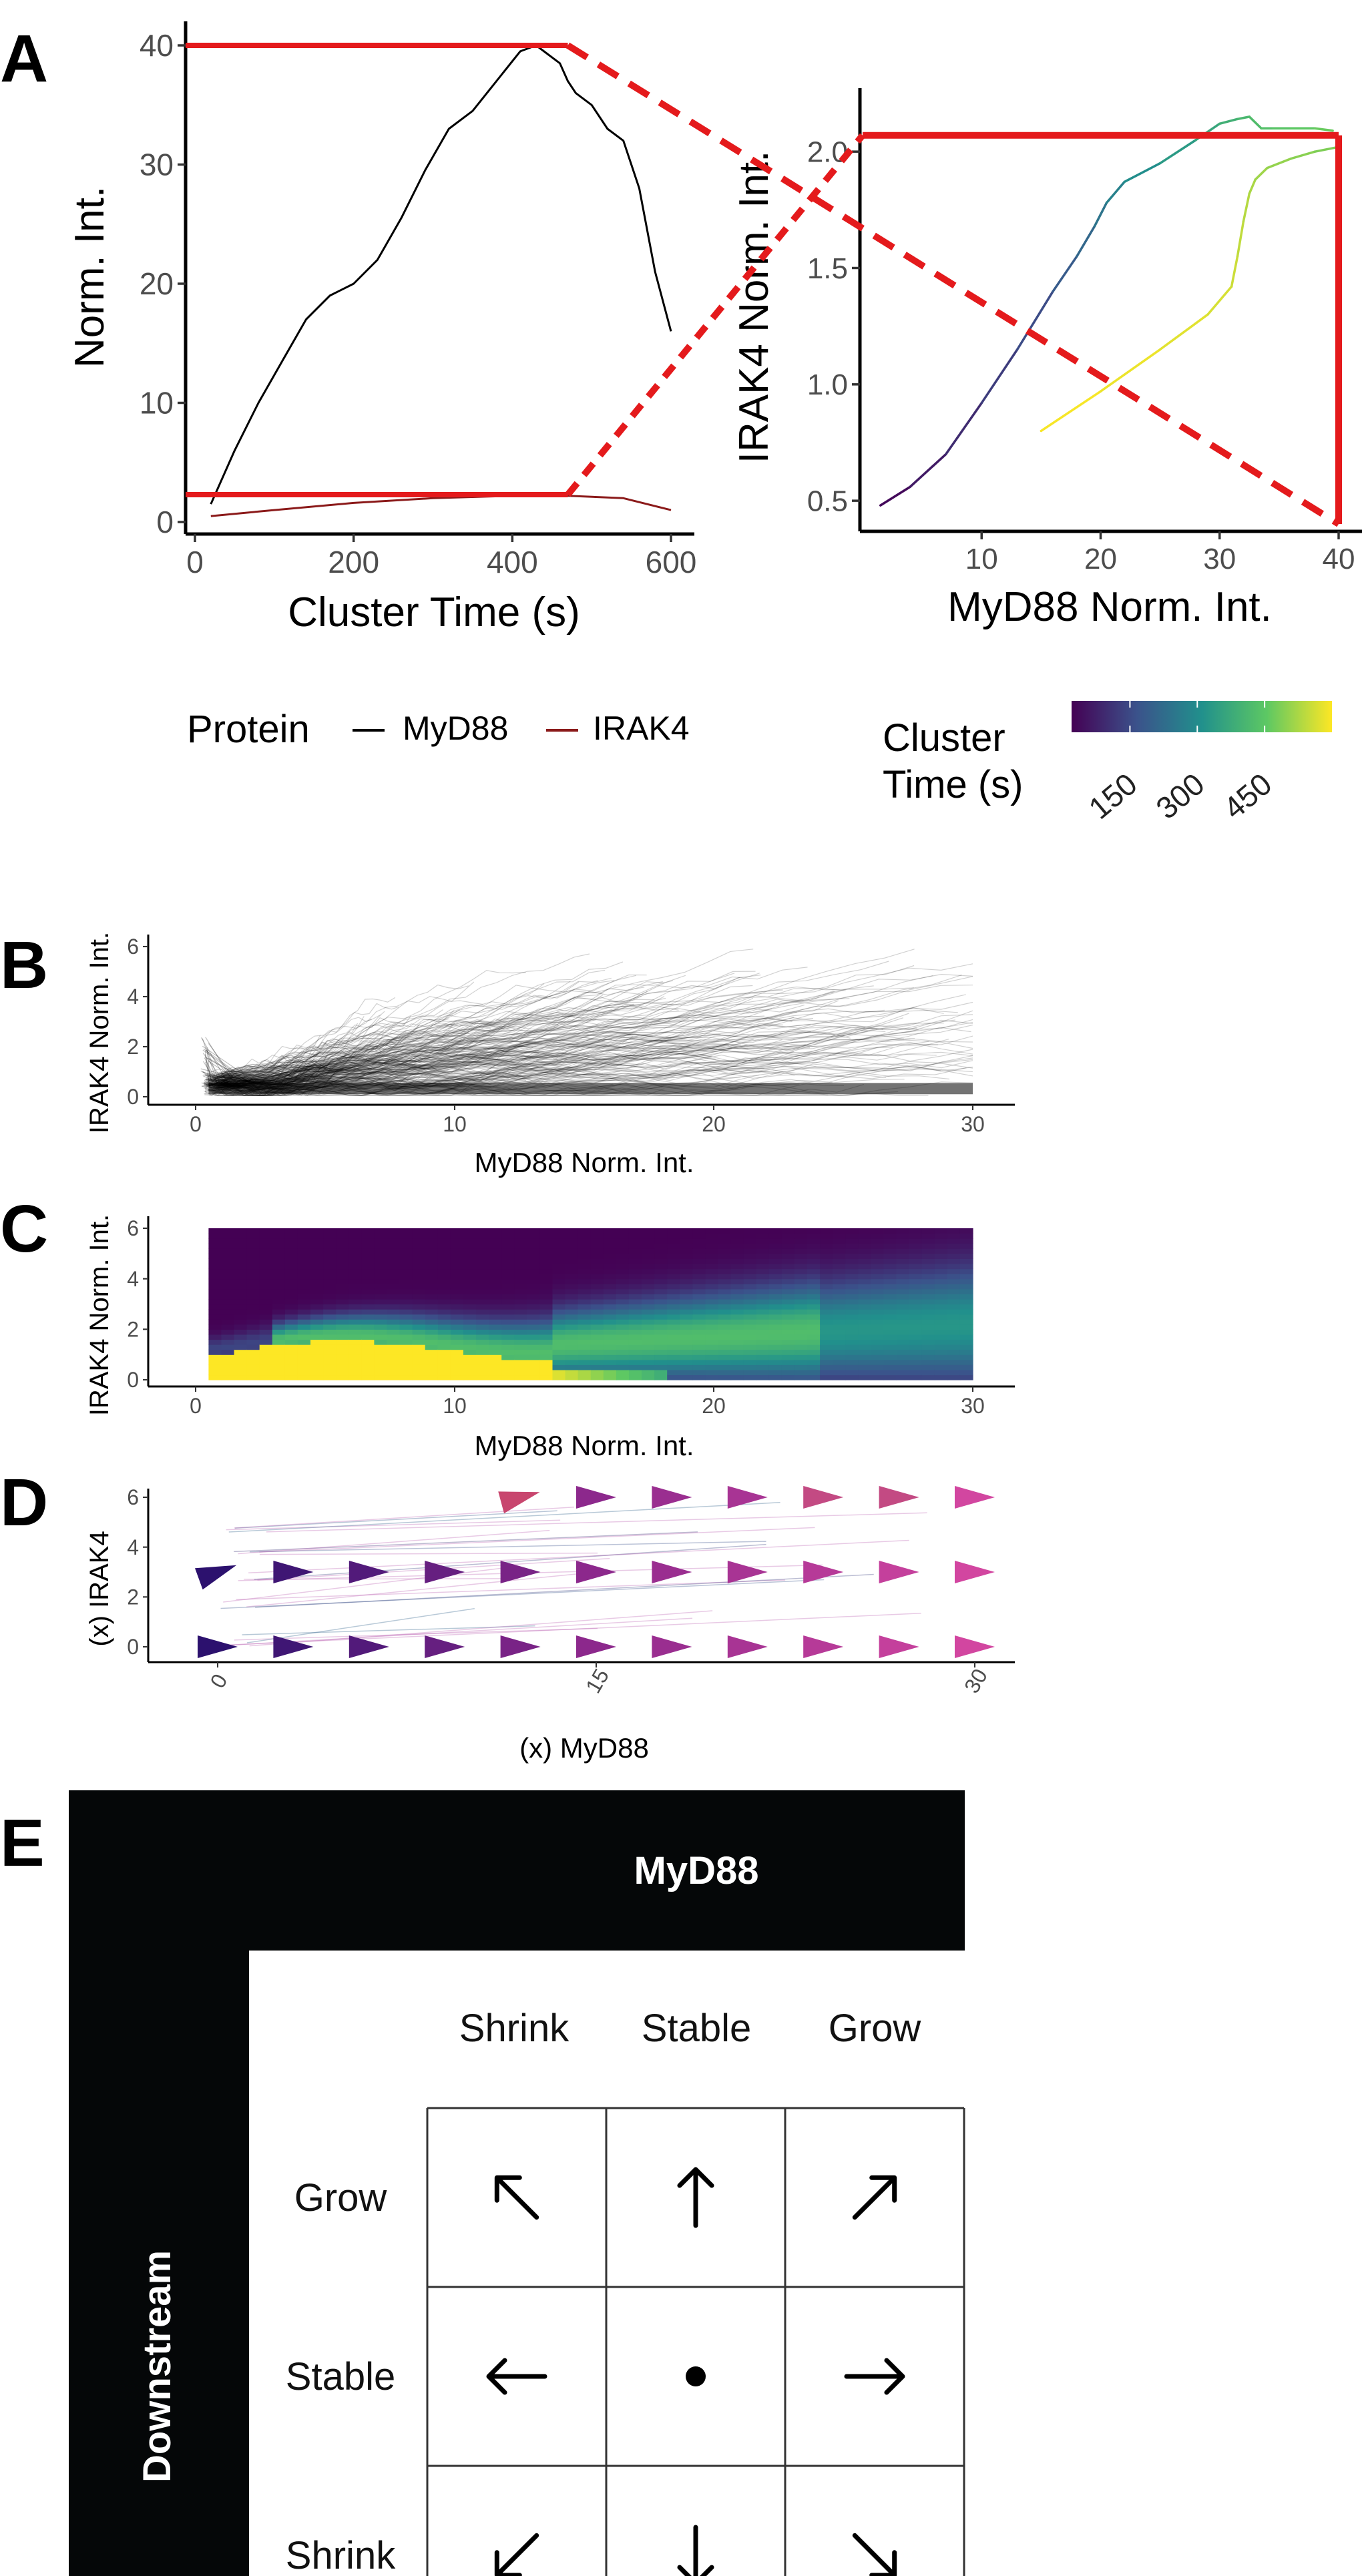 The height and width of the screenshot is (2576, 1362). What do you see at coordinates (696, 2376) in the screenshot?
I see `dot-icon` at bounding box center [696, 2376].